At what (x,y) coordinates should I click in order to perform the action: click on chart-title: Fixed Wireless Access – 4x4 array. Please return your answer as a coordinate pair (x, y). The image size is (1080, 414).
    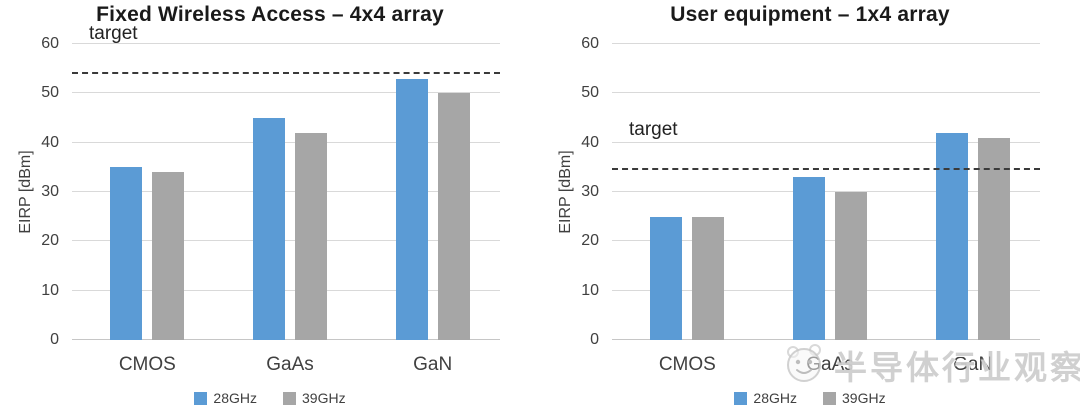
    Looking at the image, I should click on (270, 14).